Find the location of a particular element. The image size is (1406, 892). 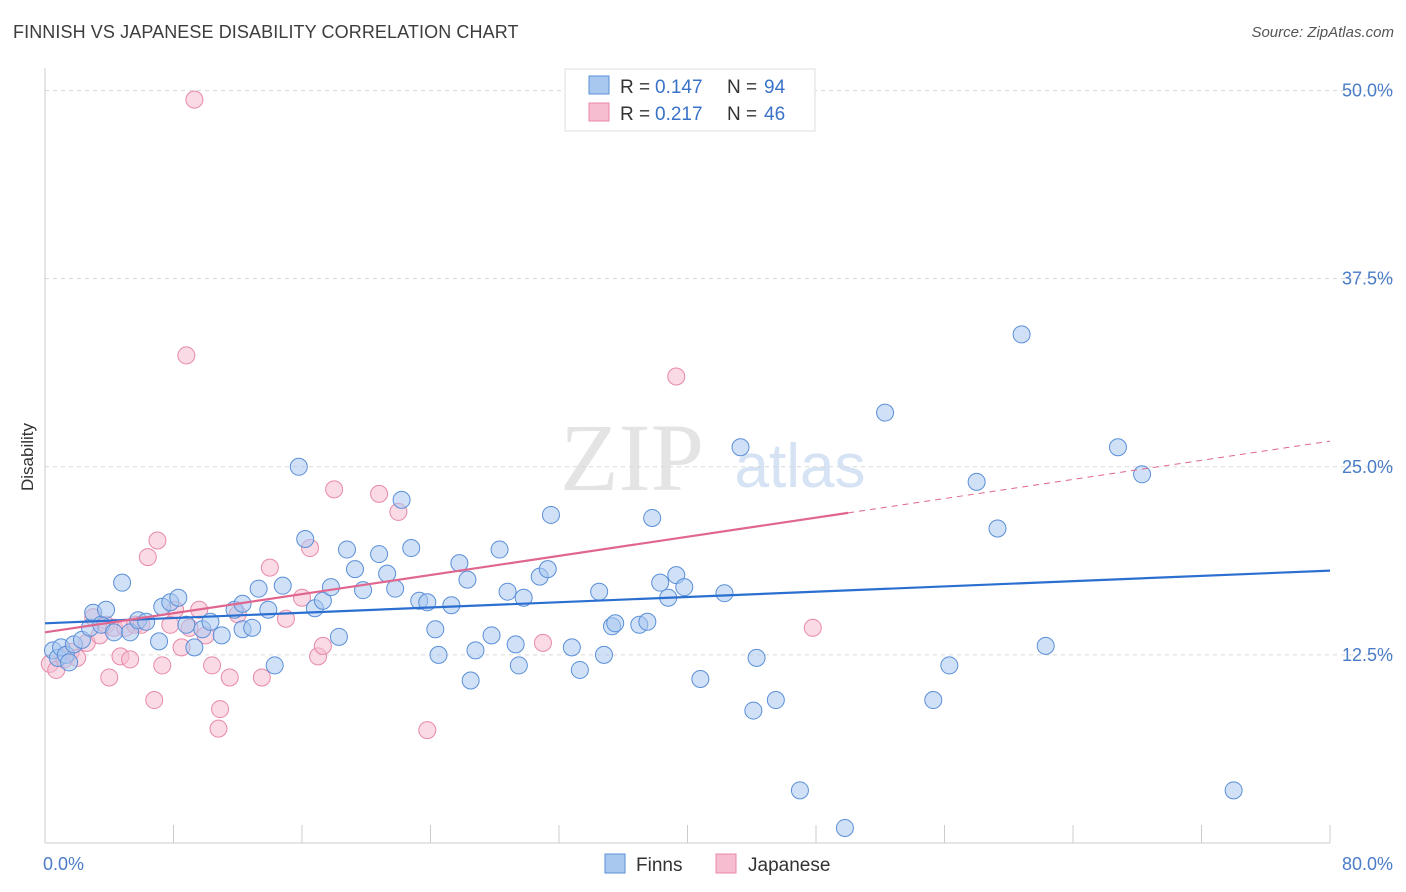

legend: R = 0.147 N = 94 R = 0.217 N = 46 is located at coordinates (690, 100).